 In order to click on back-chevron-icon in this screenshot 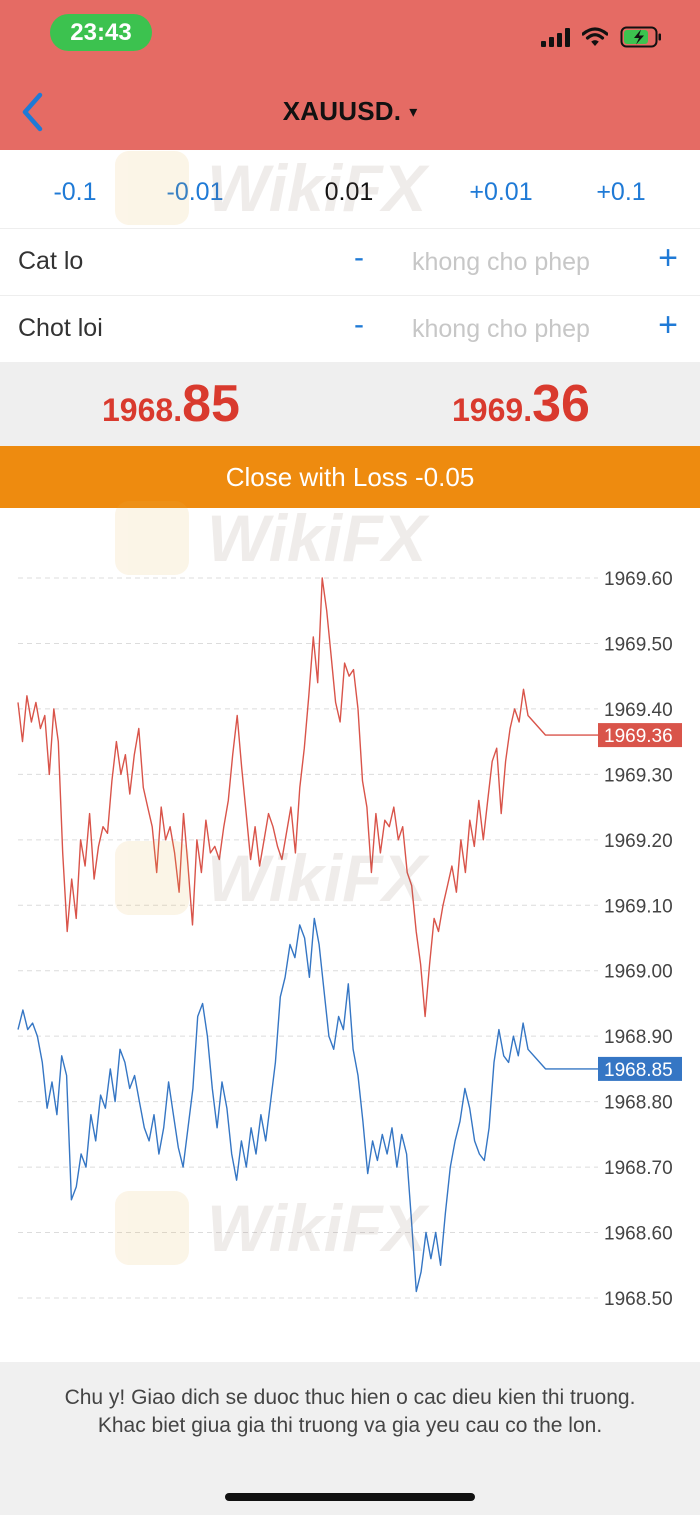, I will do `click(33, 112)`.